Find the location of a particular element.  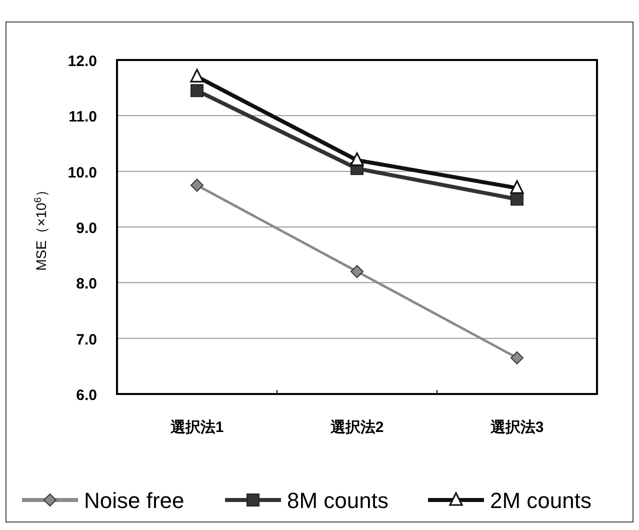

legend-label: 8M counts is located at coordinates (337, 500).